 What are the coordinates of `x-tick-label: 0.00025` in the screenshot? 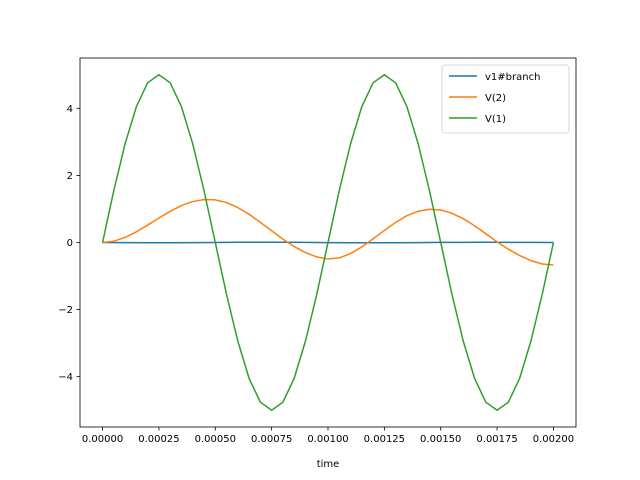 It's located at (158, 439).